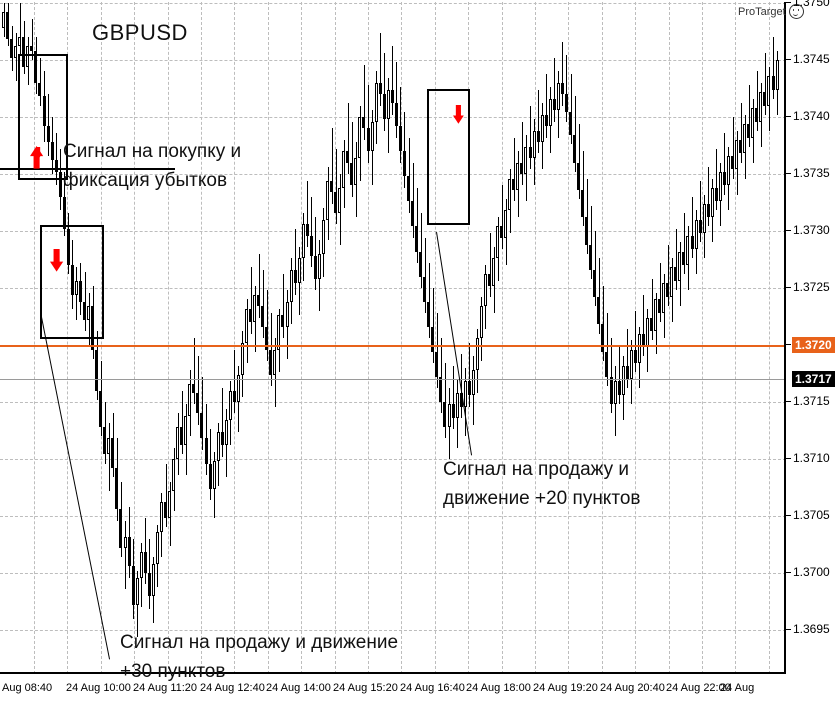  I want to click on annotation-line: фиксация убытков, so click(145, 181).